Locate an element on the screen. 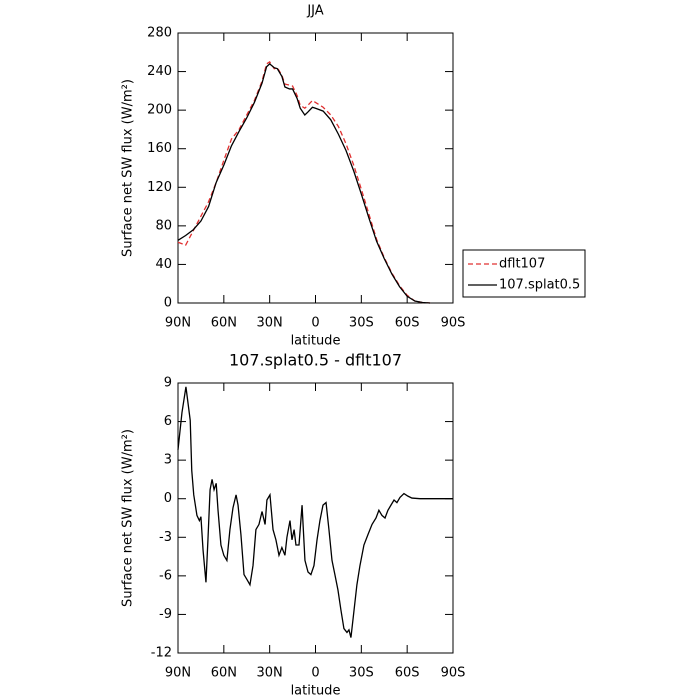 The height and width of the screenshot is (700, 700). y-tick-label: -12 is located at coordinates (161, 653).